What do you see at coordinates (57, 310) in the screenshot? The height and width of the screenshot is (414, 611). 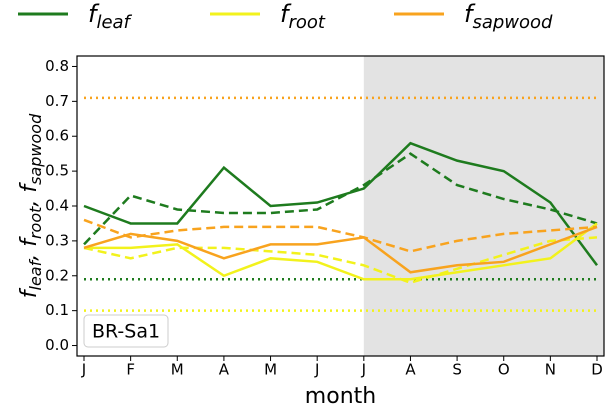 I see `y-tick-label: 0.1` at bounding box center [57, 310].